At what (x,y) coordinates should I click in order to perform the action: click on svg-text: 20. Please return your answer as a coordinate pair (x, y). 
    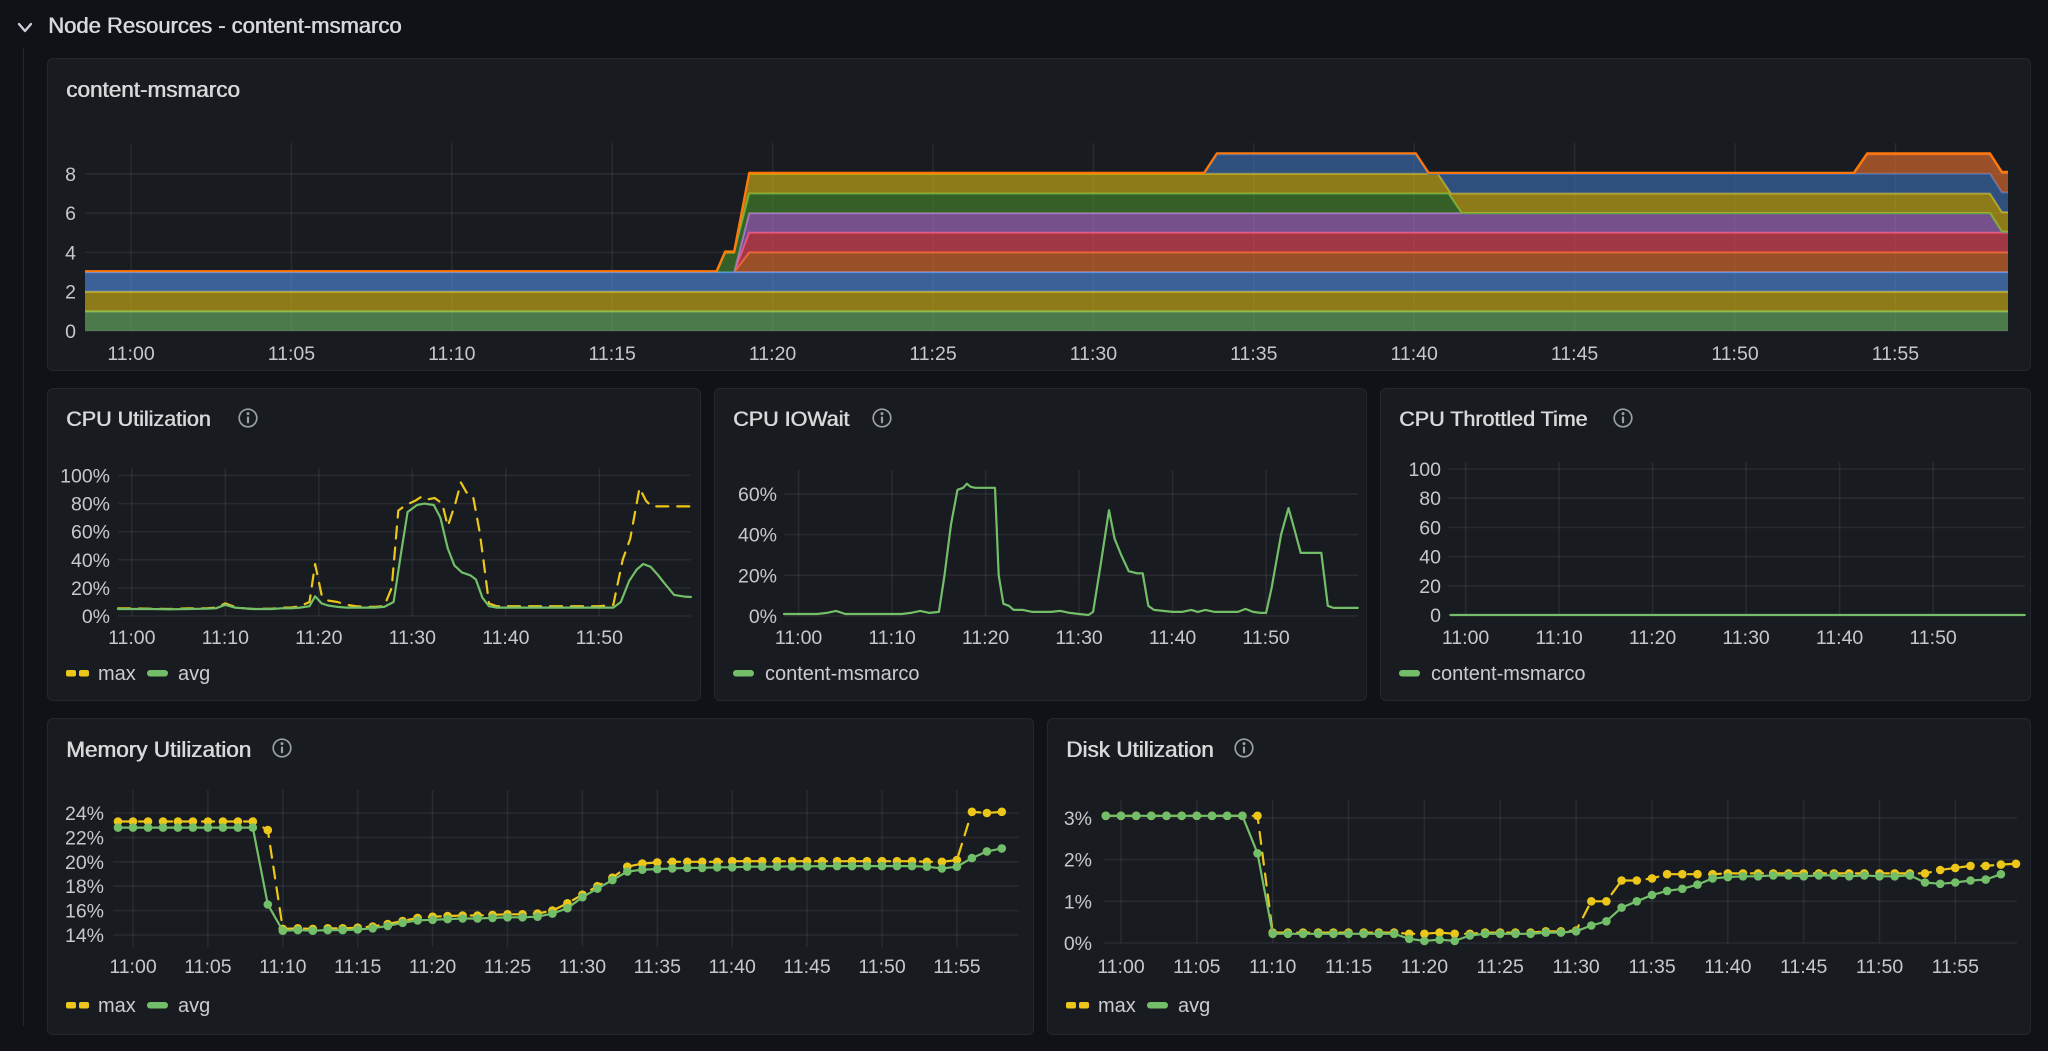
    Looking at the image, I should click on (1430, 587).